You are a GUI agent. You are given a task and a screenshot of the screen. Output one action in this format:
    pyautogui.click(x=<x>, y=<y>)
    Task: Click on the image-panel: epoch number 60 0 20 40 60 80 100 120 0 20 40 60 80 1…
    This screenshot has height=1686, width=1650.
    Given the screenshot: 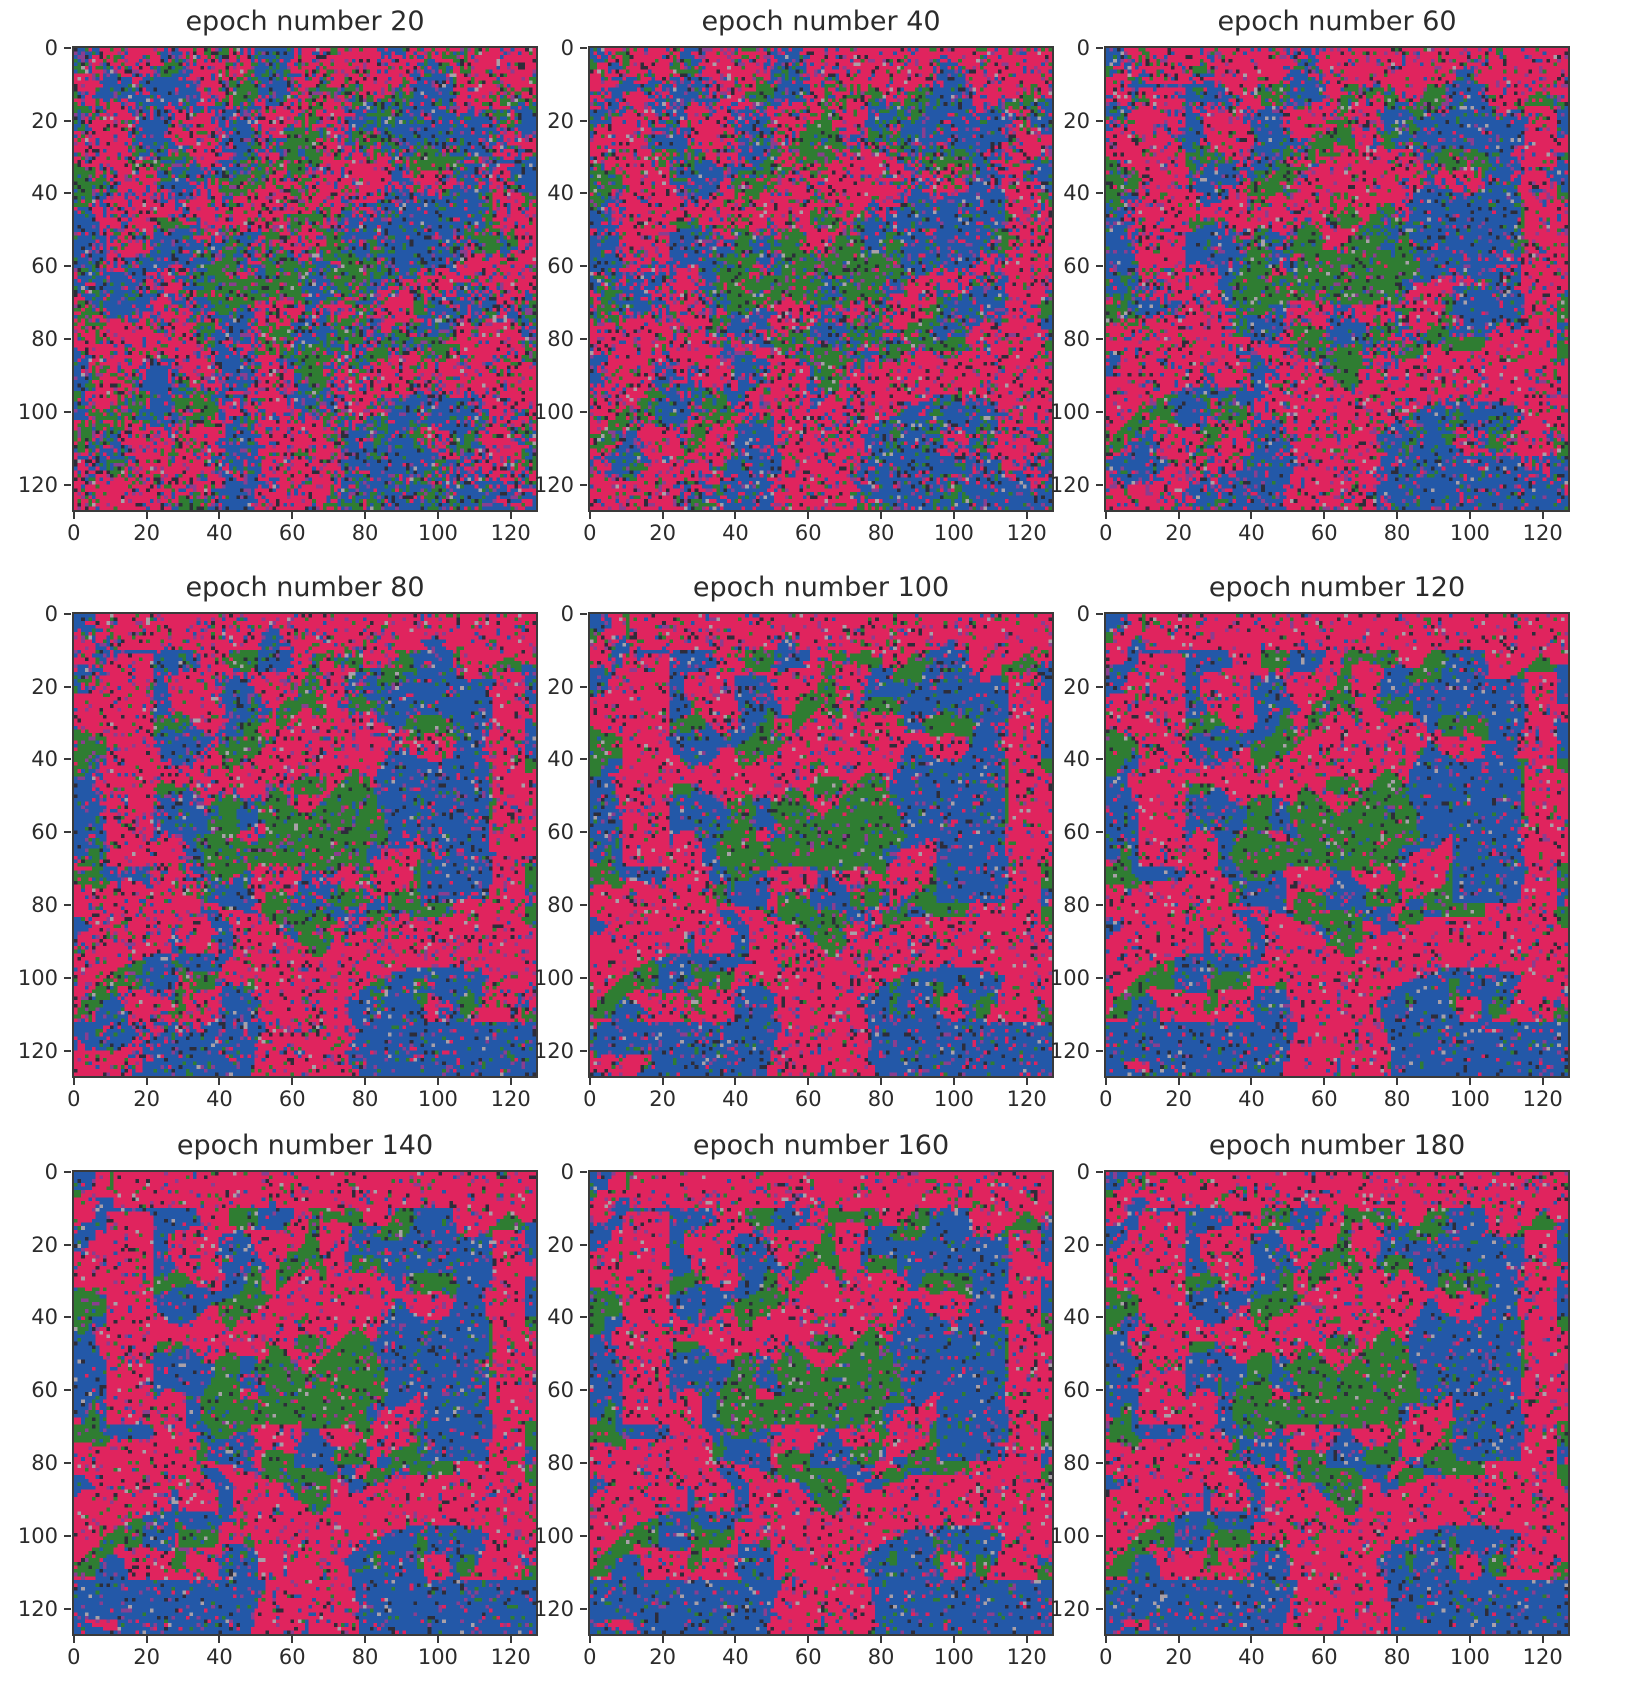 What is the action you would take?
    pyautogui.click(x=1318, y=282)
    